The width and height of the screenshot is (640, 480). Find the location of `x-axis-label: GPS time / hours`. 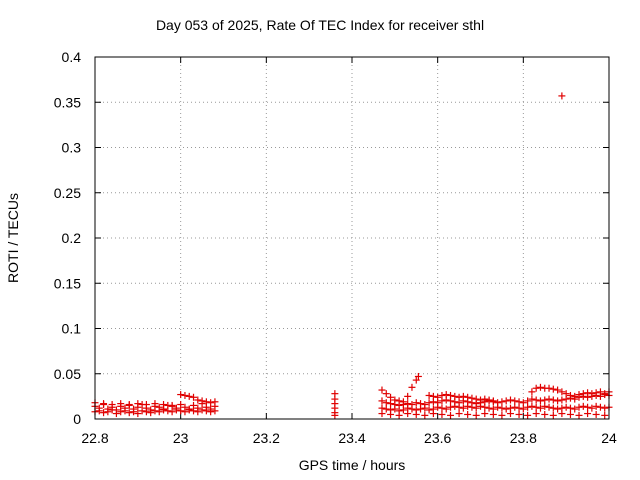

x-axis-label: GPS time / hours is located at coordinates (352, 465).